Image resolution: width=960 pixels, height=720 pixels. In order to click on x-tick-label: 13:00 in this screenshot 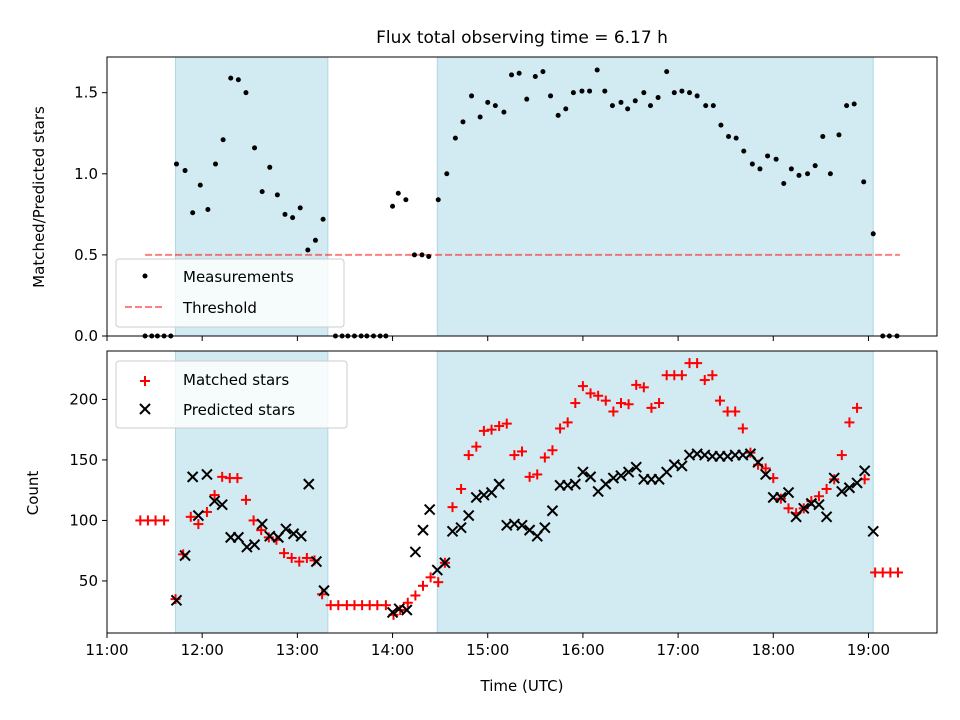, I will do `click(297, 650)`.